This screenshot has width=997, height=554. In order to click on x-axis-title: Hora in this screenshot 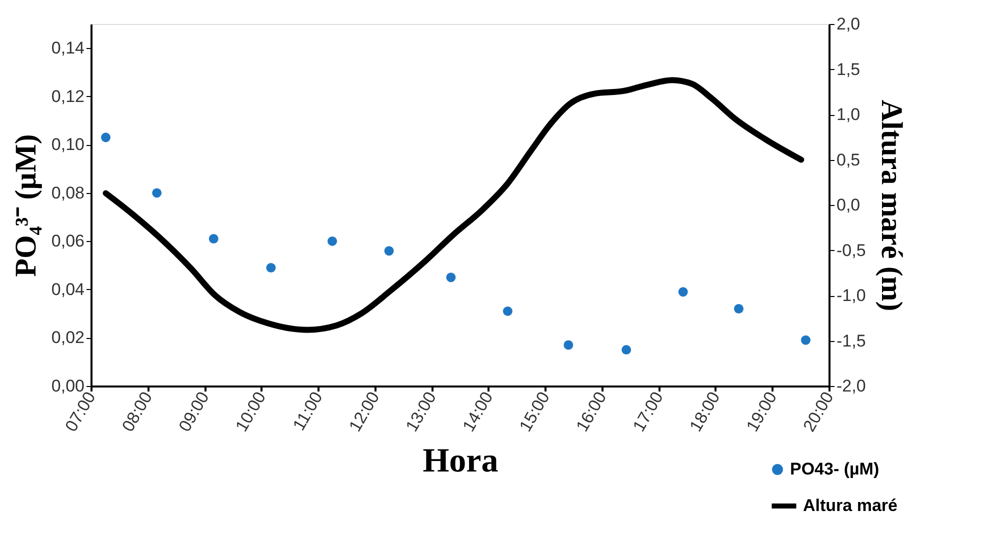, I will do `click(460, 461)`.